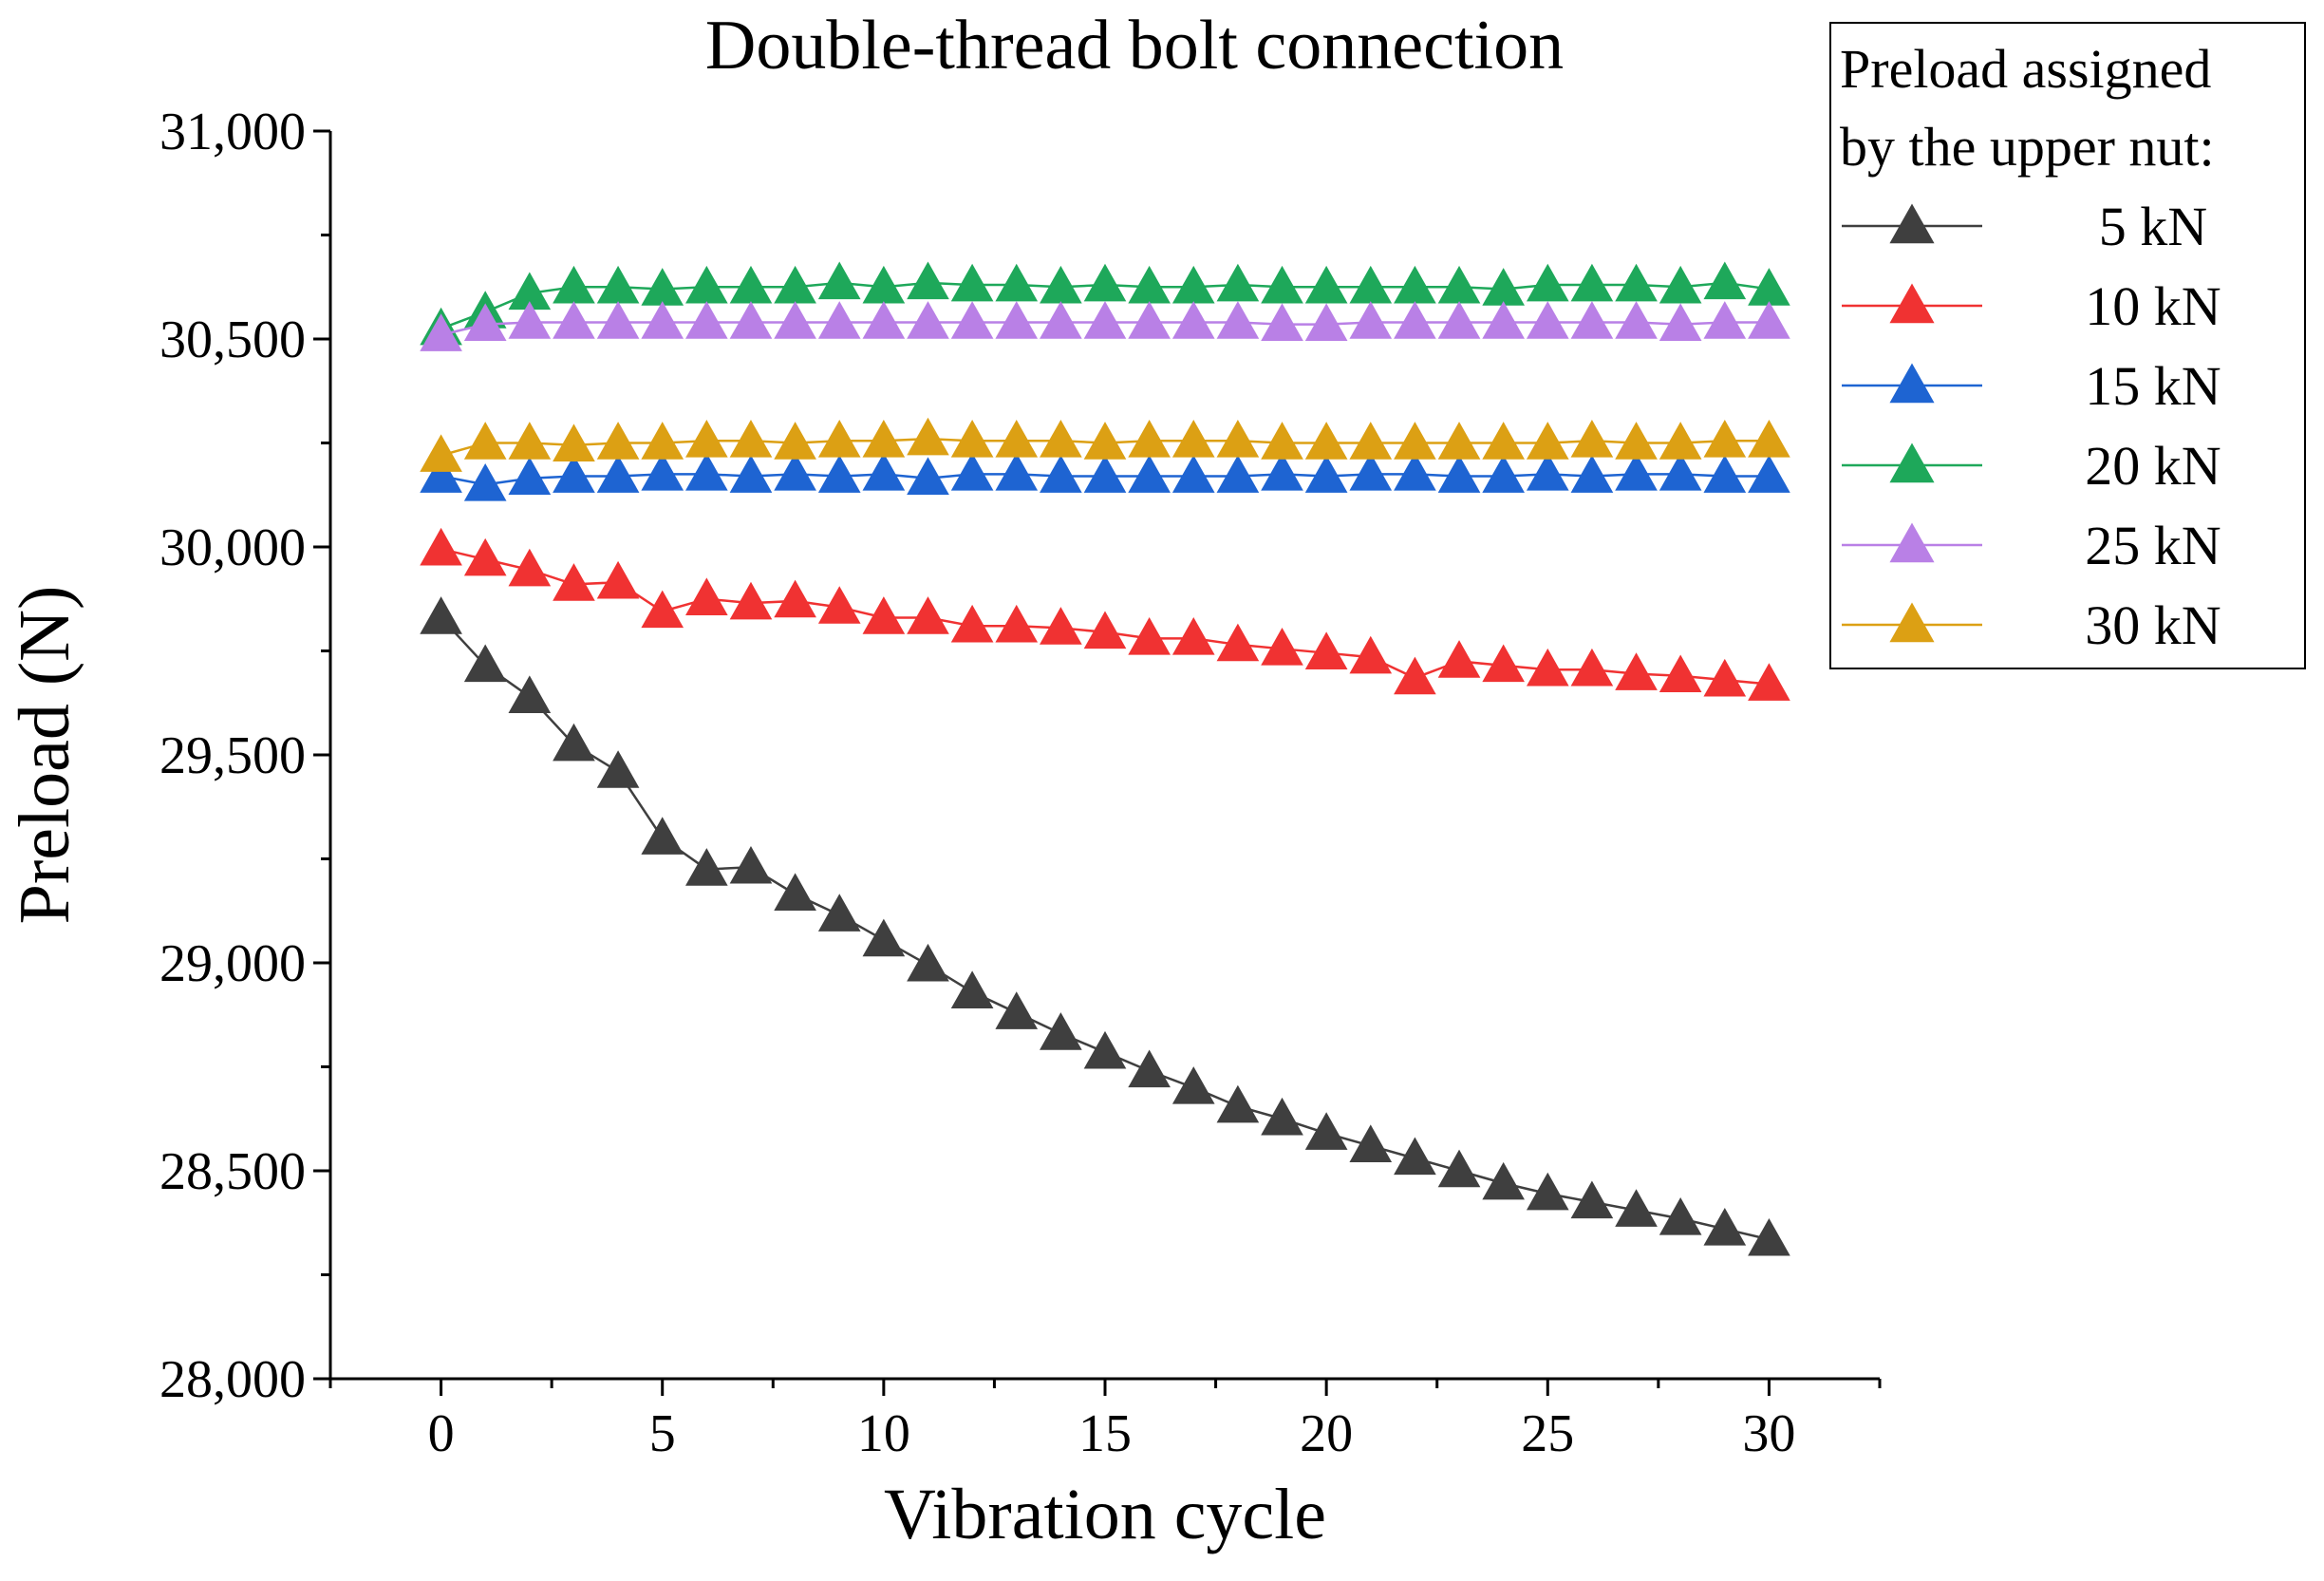 The width and height of the screenshot is (2324, 1581). I want to click on point-s5-x22, so click(1415, 441).